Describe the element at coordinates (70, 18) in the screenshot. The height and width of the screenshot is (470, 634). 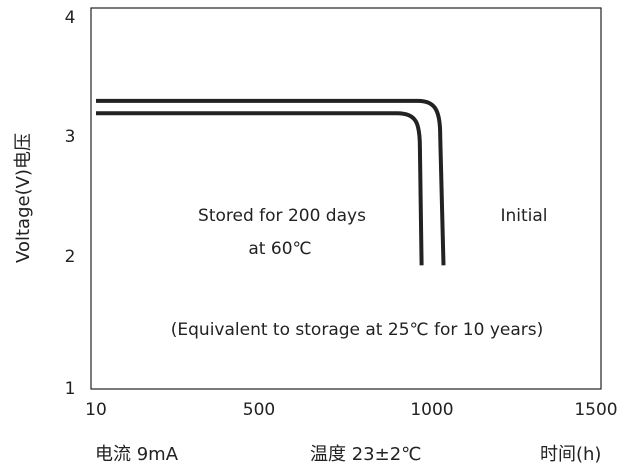
I see `y-tick-label: 4` at that location.